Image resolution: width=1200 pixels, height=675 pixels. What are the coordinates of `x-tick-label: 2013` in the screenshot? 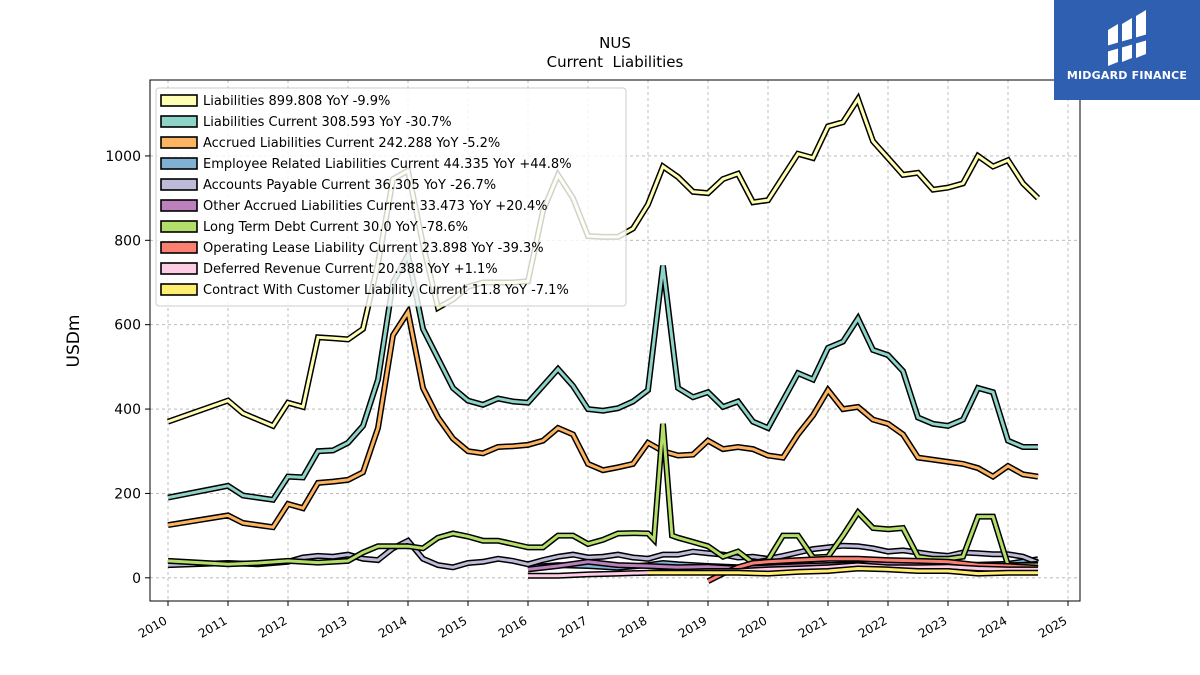 It's located at (332, 626).